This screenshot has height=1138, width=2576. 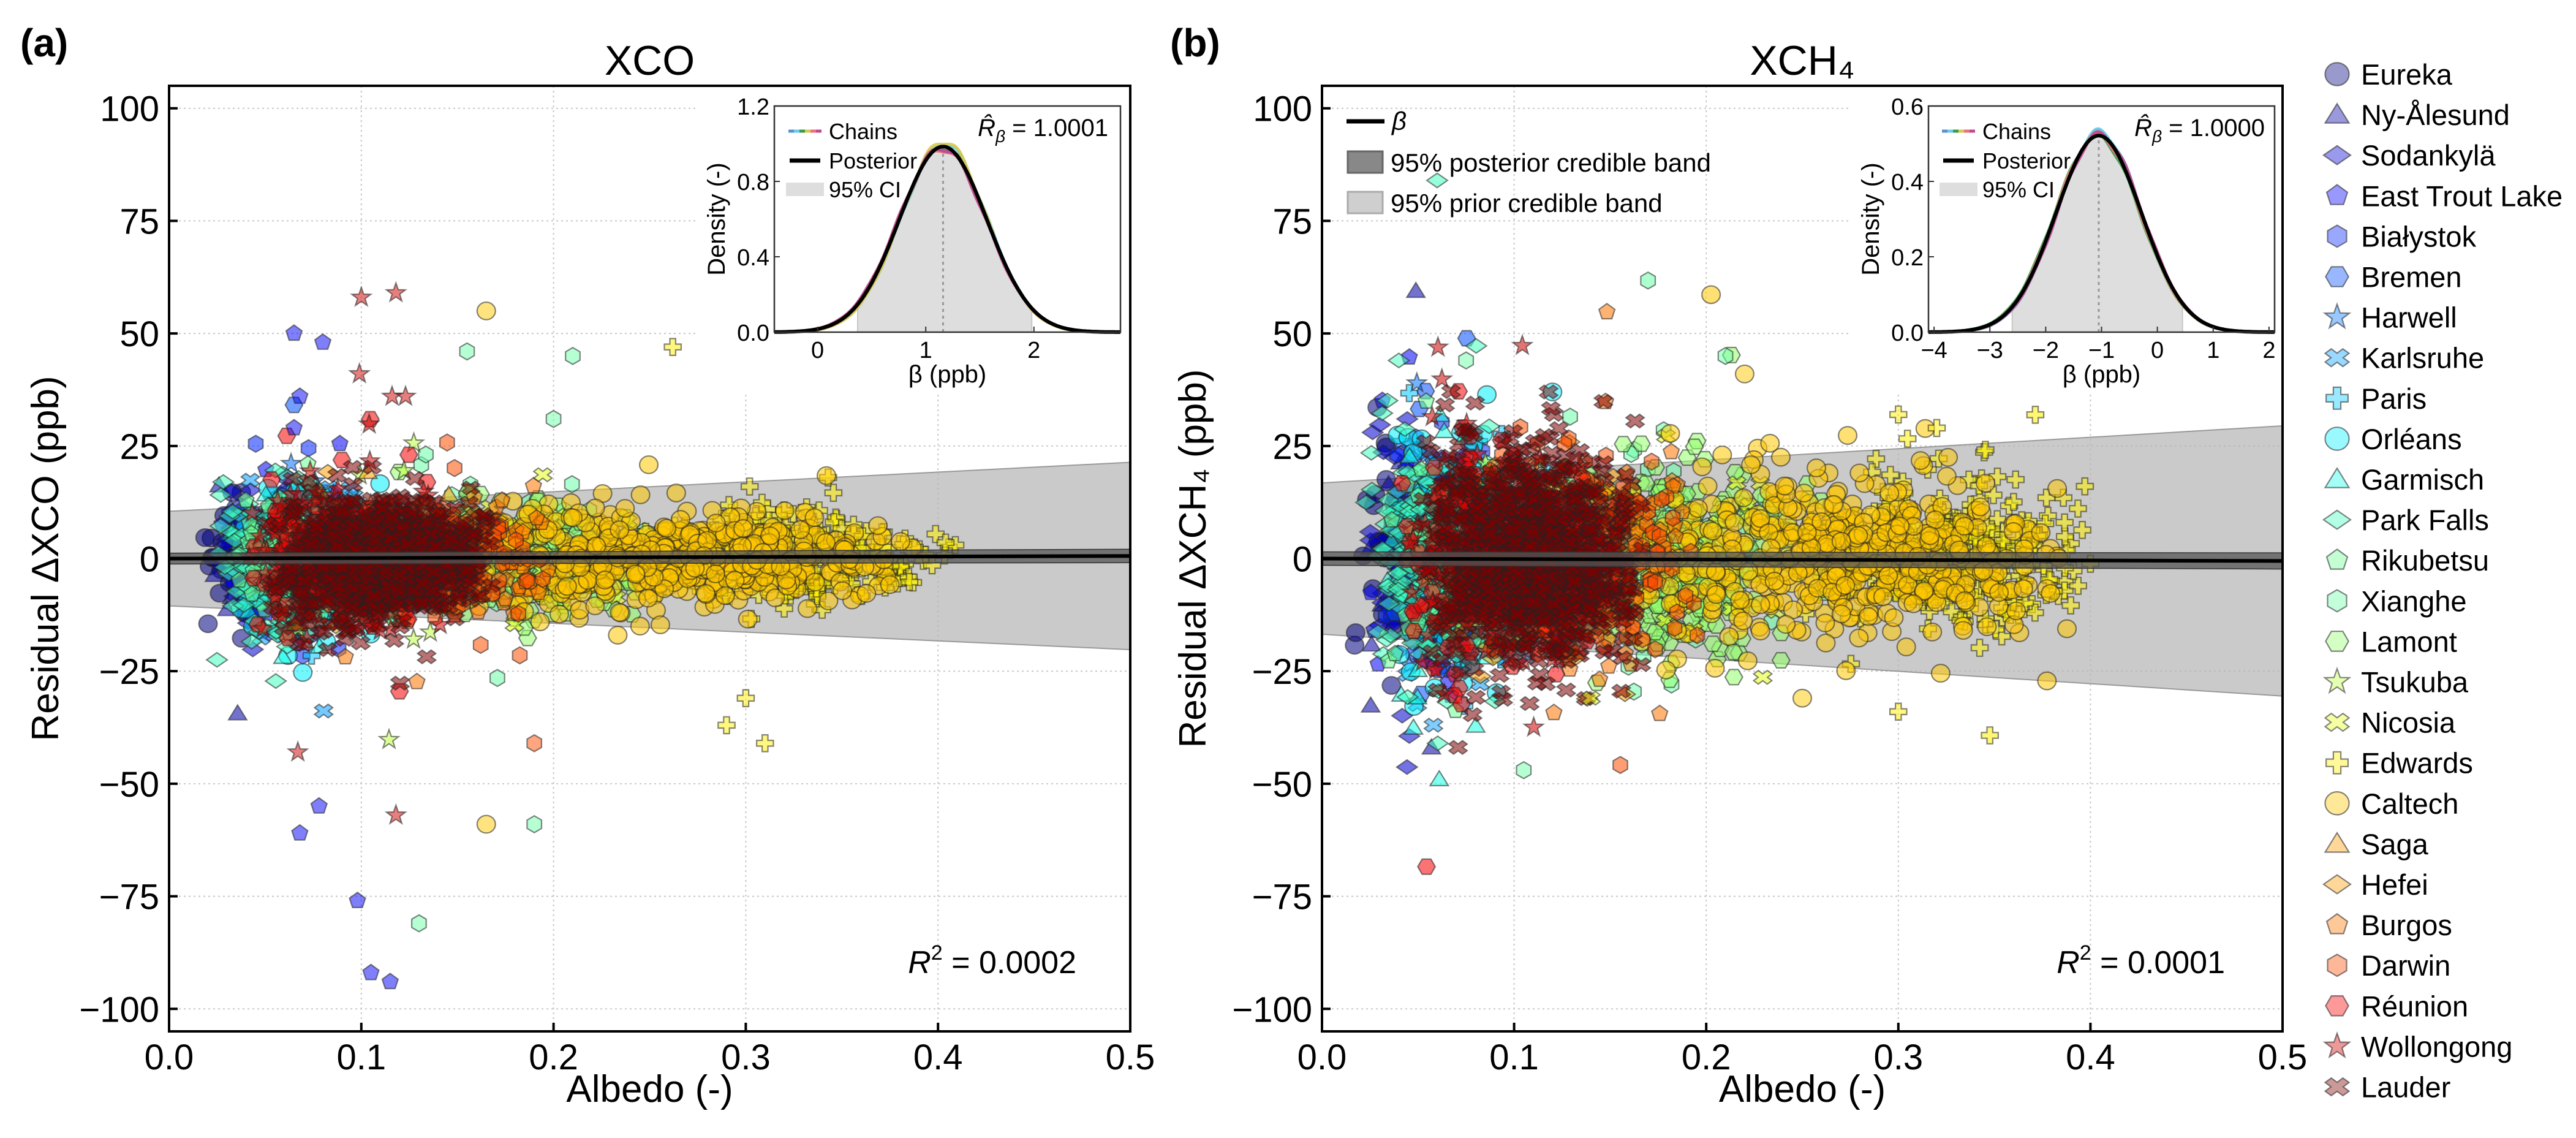 I want to click on y-tick-label: 100, so click(x=129, y=109).